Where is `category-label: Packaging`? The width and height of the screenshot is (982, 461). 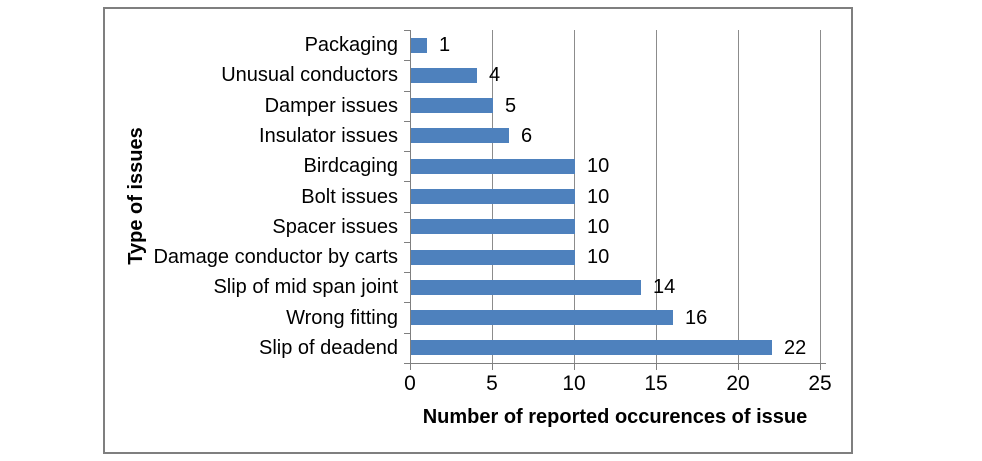 category-label: Packaging is located at coordinates (351, 45).